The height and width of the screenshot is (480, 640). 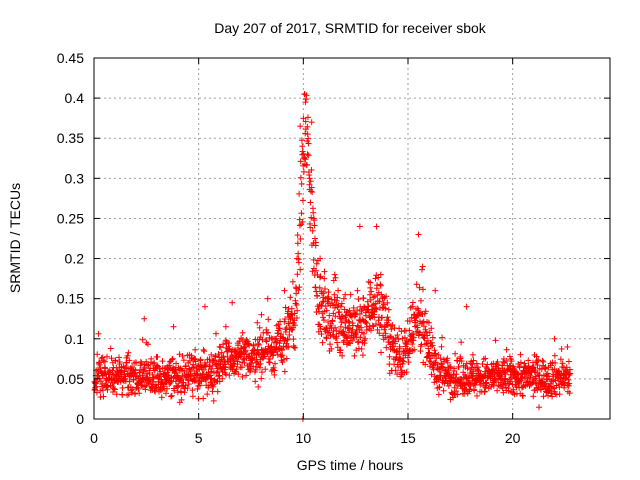 What do you see at coordinates (70, 218) in the screenshot?
I see `y-tick-label: 0.25` at bounding box center [70, 218].